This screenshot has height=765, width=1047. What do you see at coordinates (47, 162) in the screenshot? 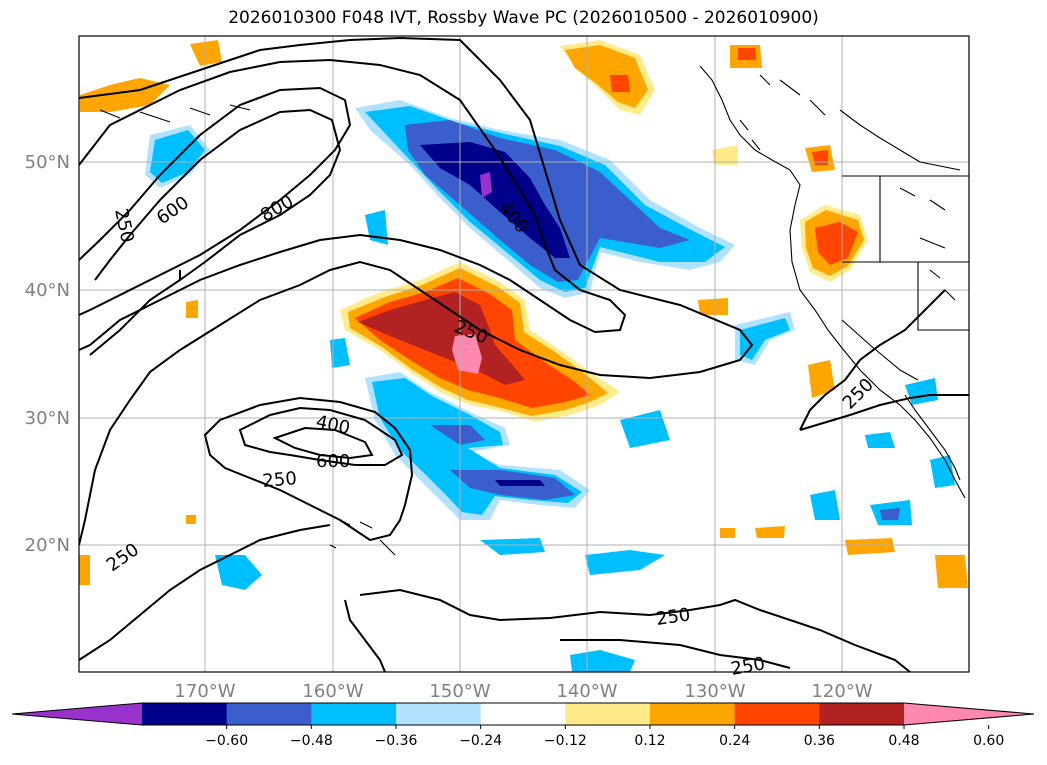
I see `lat-label: 50°N` at bounding box center [47, 162].